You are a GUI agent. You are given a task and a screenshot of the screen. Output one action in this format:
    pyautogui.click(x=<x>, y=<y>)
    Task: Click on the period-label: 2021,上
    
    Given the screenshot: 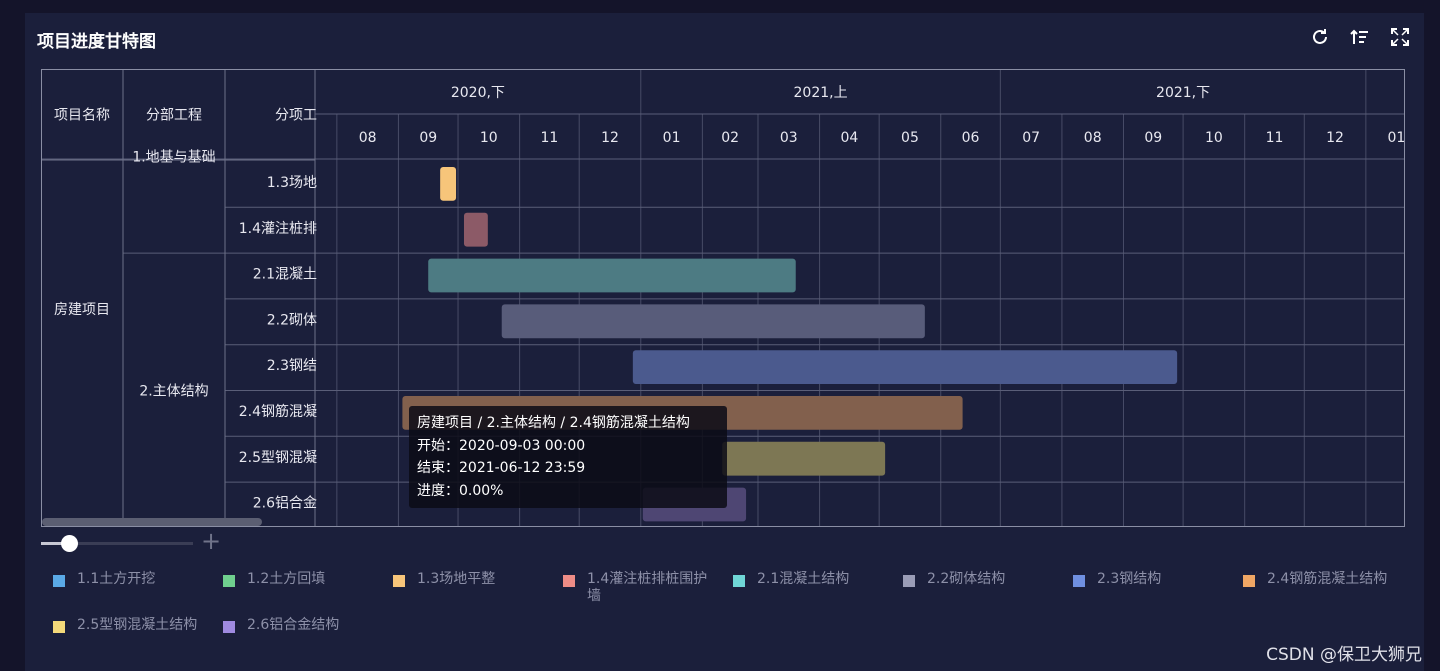 What is the action you would take?
    pyautogui.click(x=821, y=93)
    